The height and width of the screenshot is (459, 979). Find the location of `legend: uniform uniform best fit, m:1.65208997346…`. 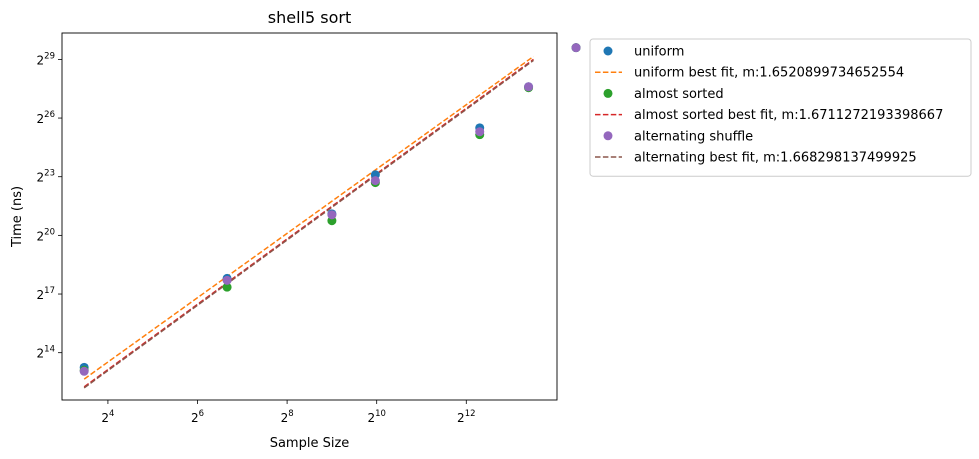

legend: uniform uniform best fit, m:1.65208997346… is located at coordinates (780, 107).